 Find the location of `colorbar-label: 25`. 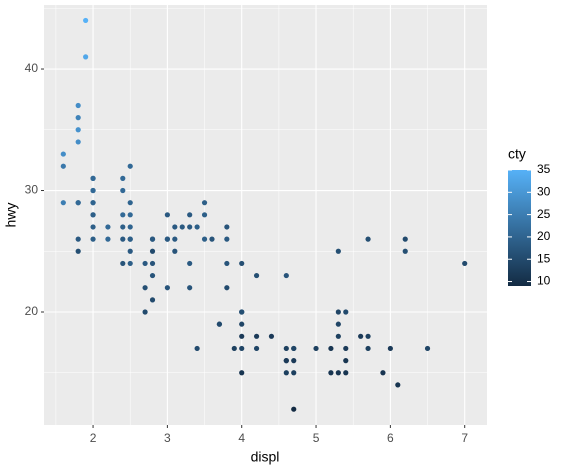

colorbar-label: 25 is located at coordinates (544, 214).